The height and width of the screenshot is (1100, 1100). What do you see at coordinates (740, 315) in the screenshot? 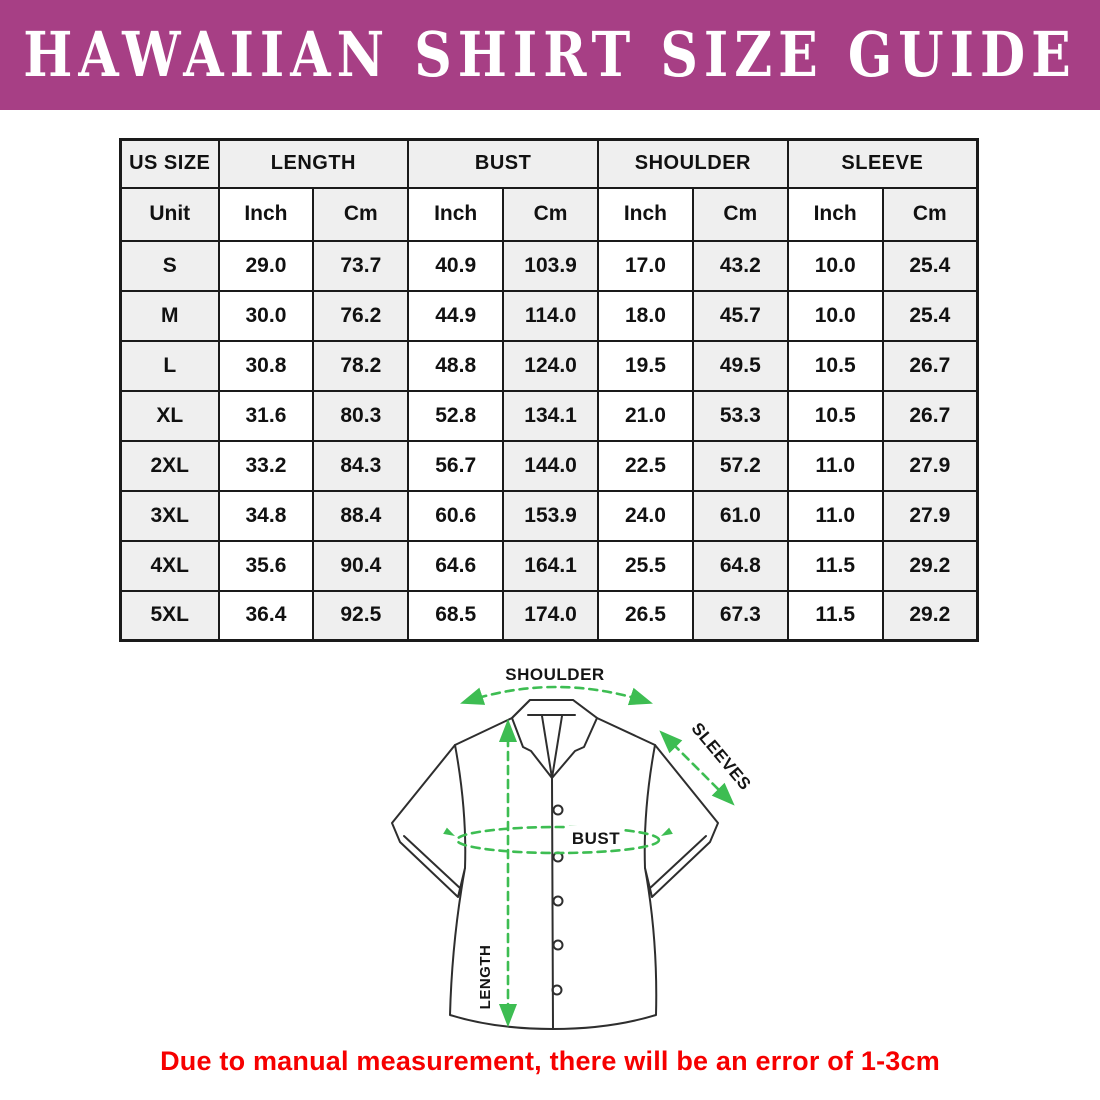
I see `value-cell: 45.7` at bounding box center [740, 315].